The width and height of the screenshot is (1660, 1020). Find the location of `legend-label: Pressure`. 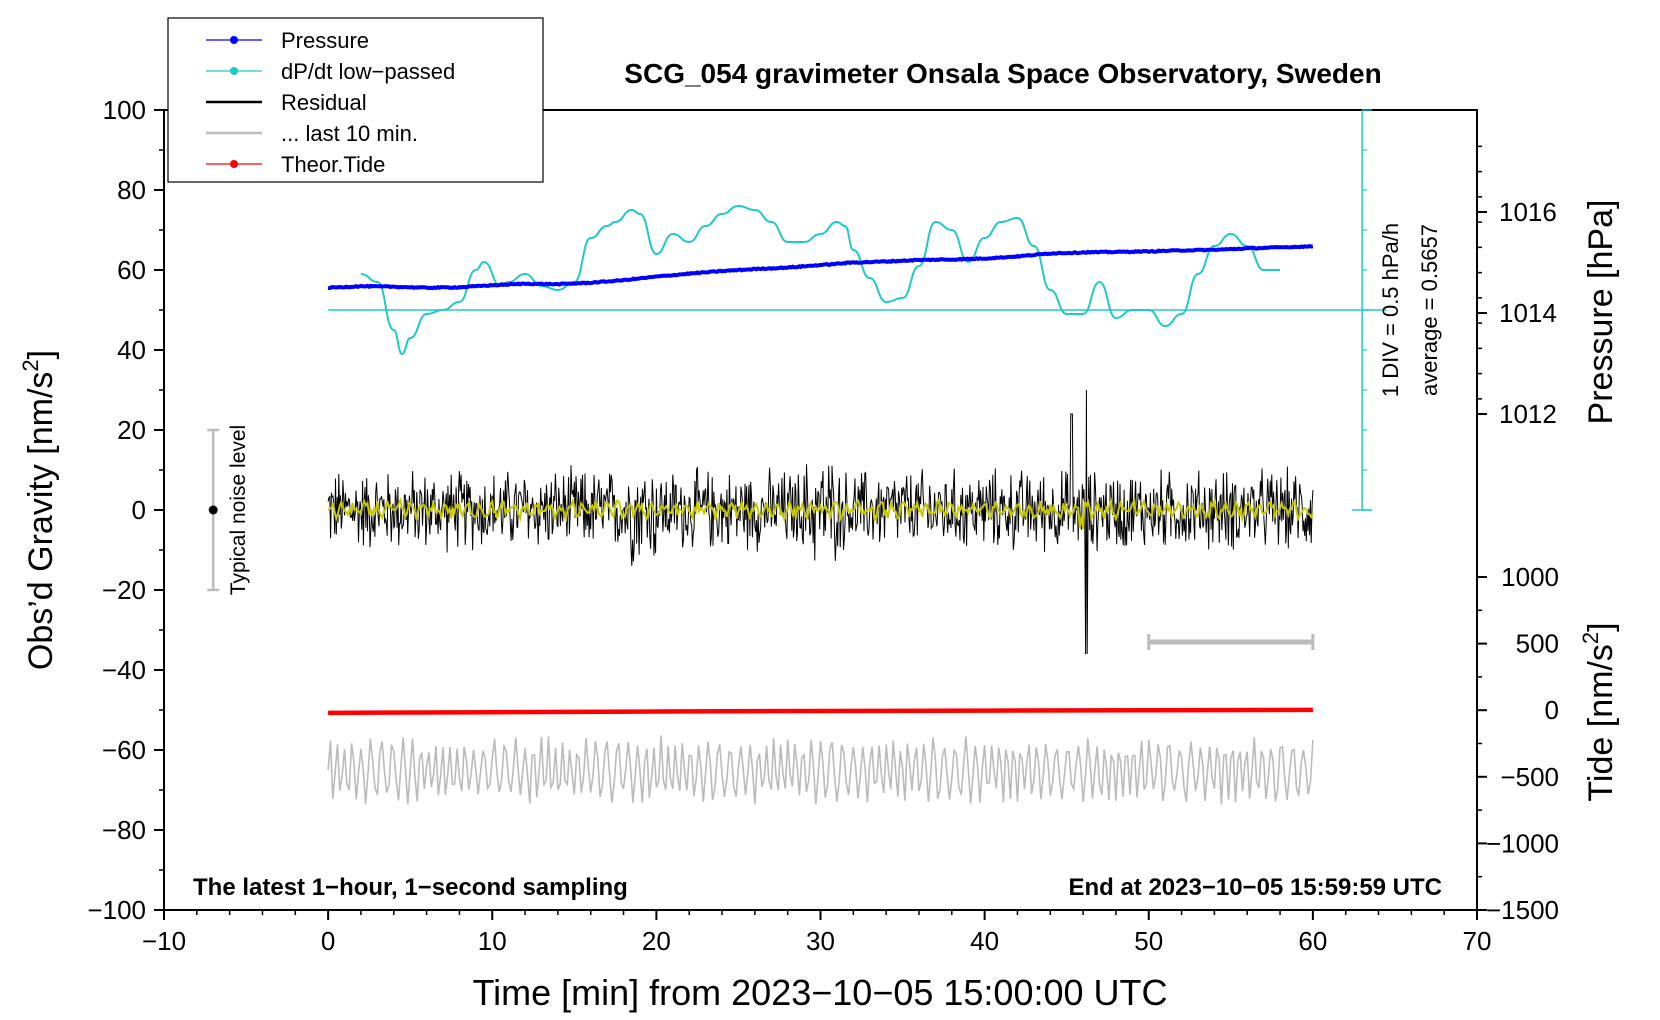

legend-label: Pressure is located at coordinates (325, 40).